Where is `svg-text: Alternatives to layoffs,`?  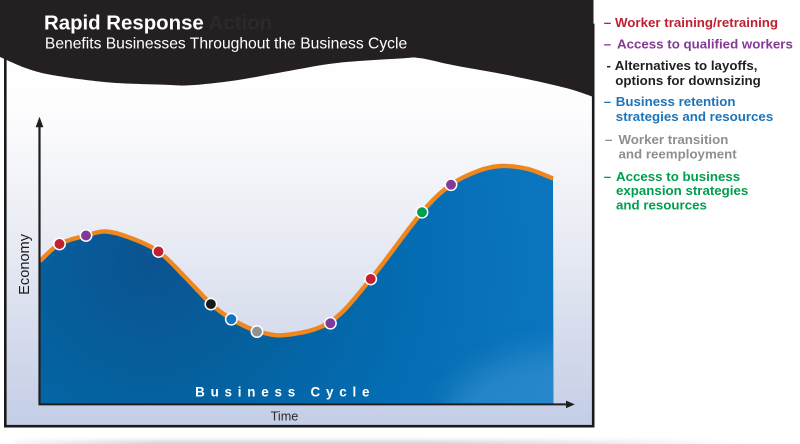 svg-text: Alternatives to layoffs, is located at coordinates (686, 65).